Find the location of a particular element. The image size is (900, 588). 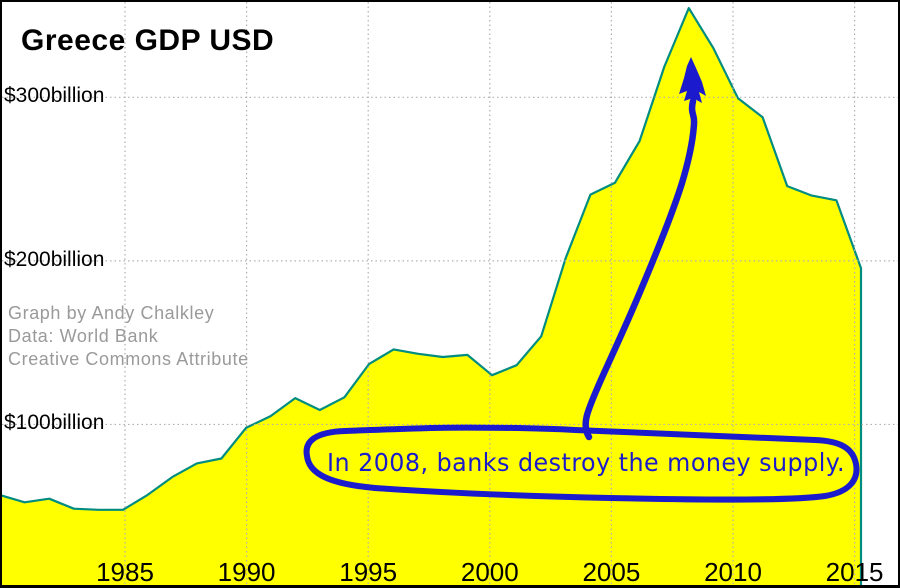

x-axis-label-2010: 2010 is located at coordinates (733, 572).